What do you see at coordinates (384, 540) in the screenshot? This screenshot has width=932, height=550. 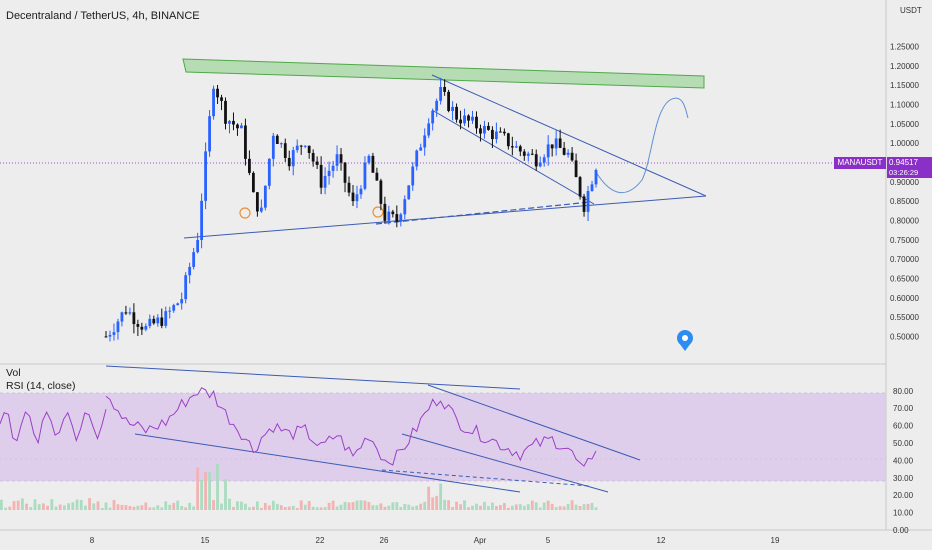 I see `time-tick: 26` at bounding box center [384, 540].